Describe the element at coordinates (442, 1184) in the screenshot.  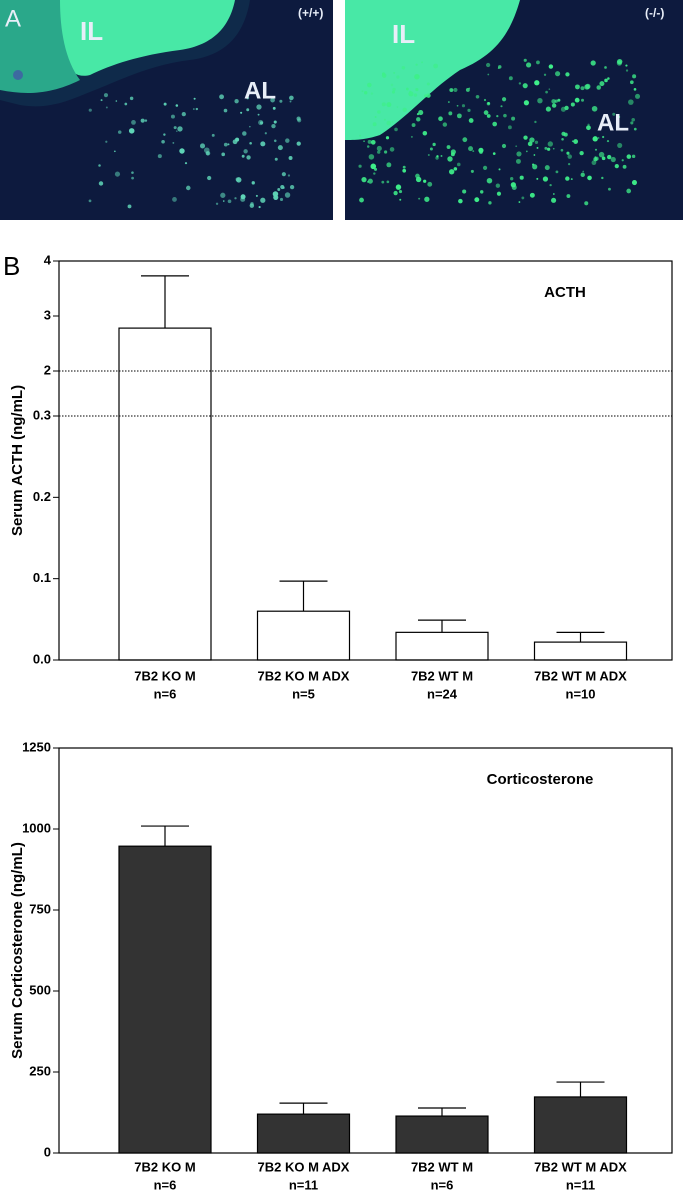
I see `n-label: n=6` at that location.